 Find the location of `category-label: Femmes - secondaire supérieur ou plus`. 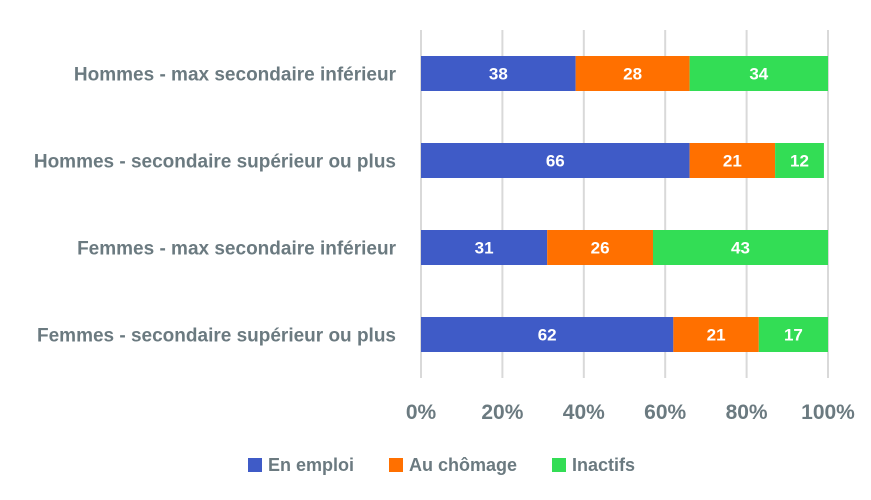

category-label: Femmes - secondaire supérieur ou plus is located at coordinates (216, 336).